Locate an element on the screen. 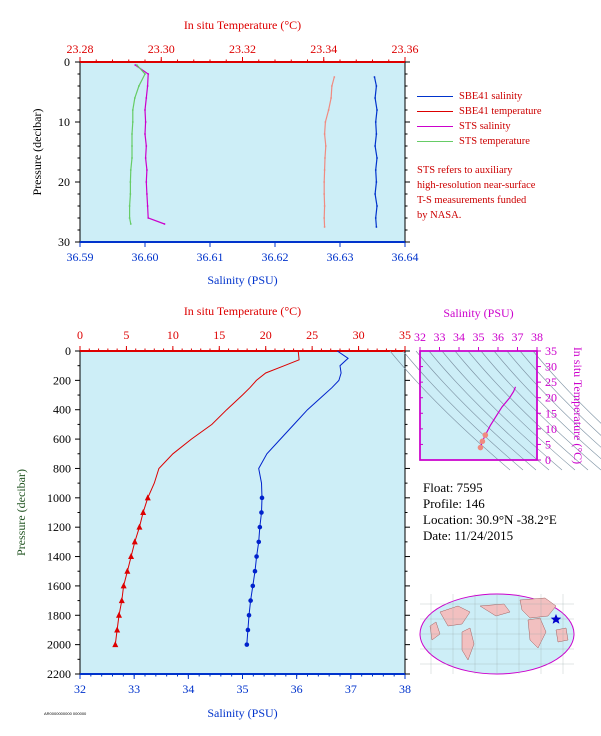  footer-code: AR0000000000 000000 is located at coordinates (65, 713).